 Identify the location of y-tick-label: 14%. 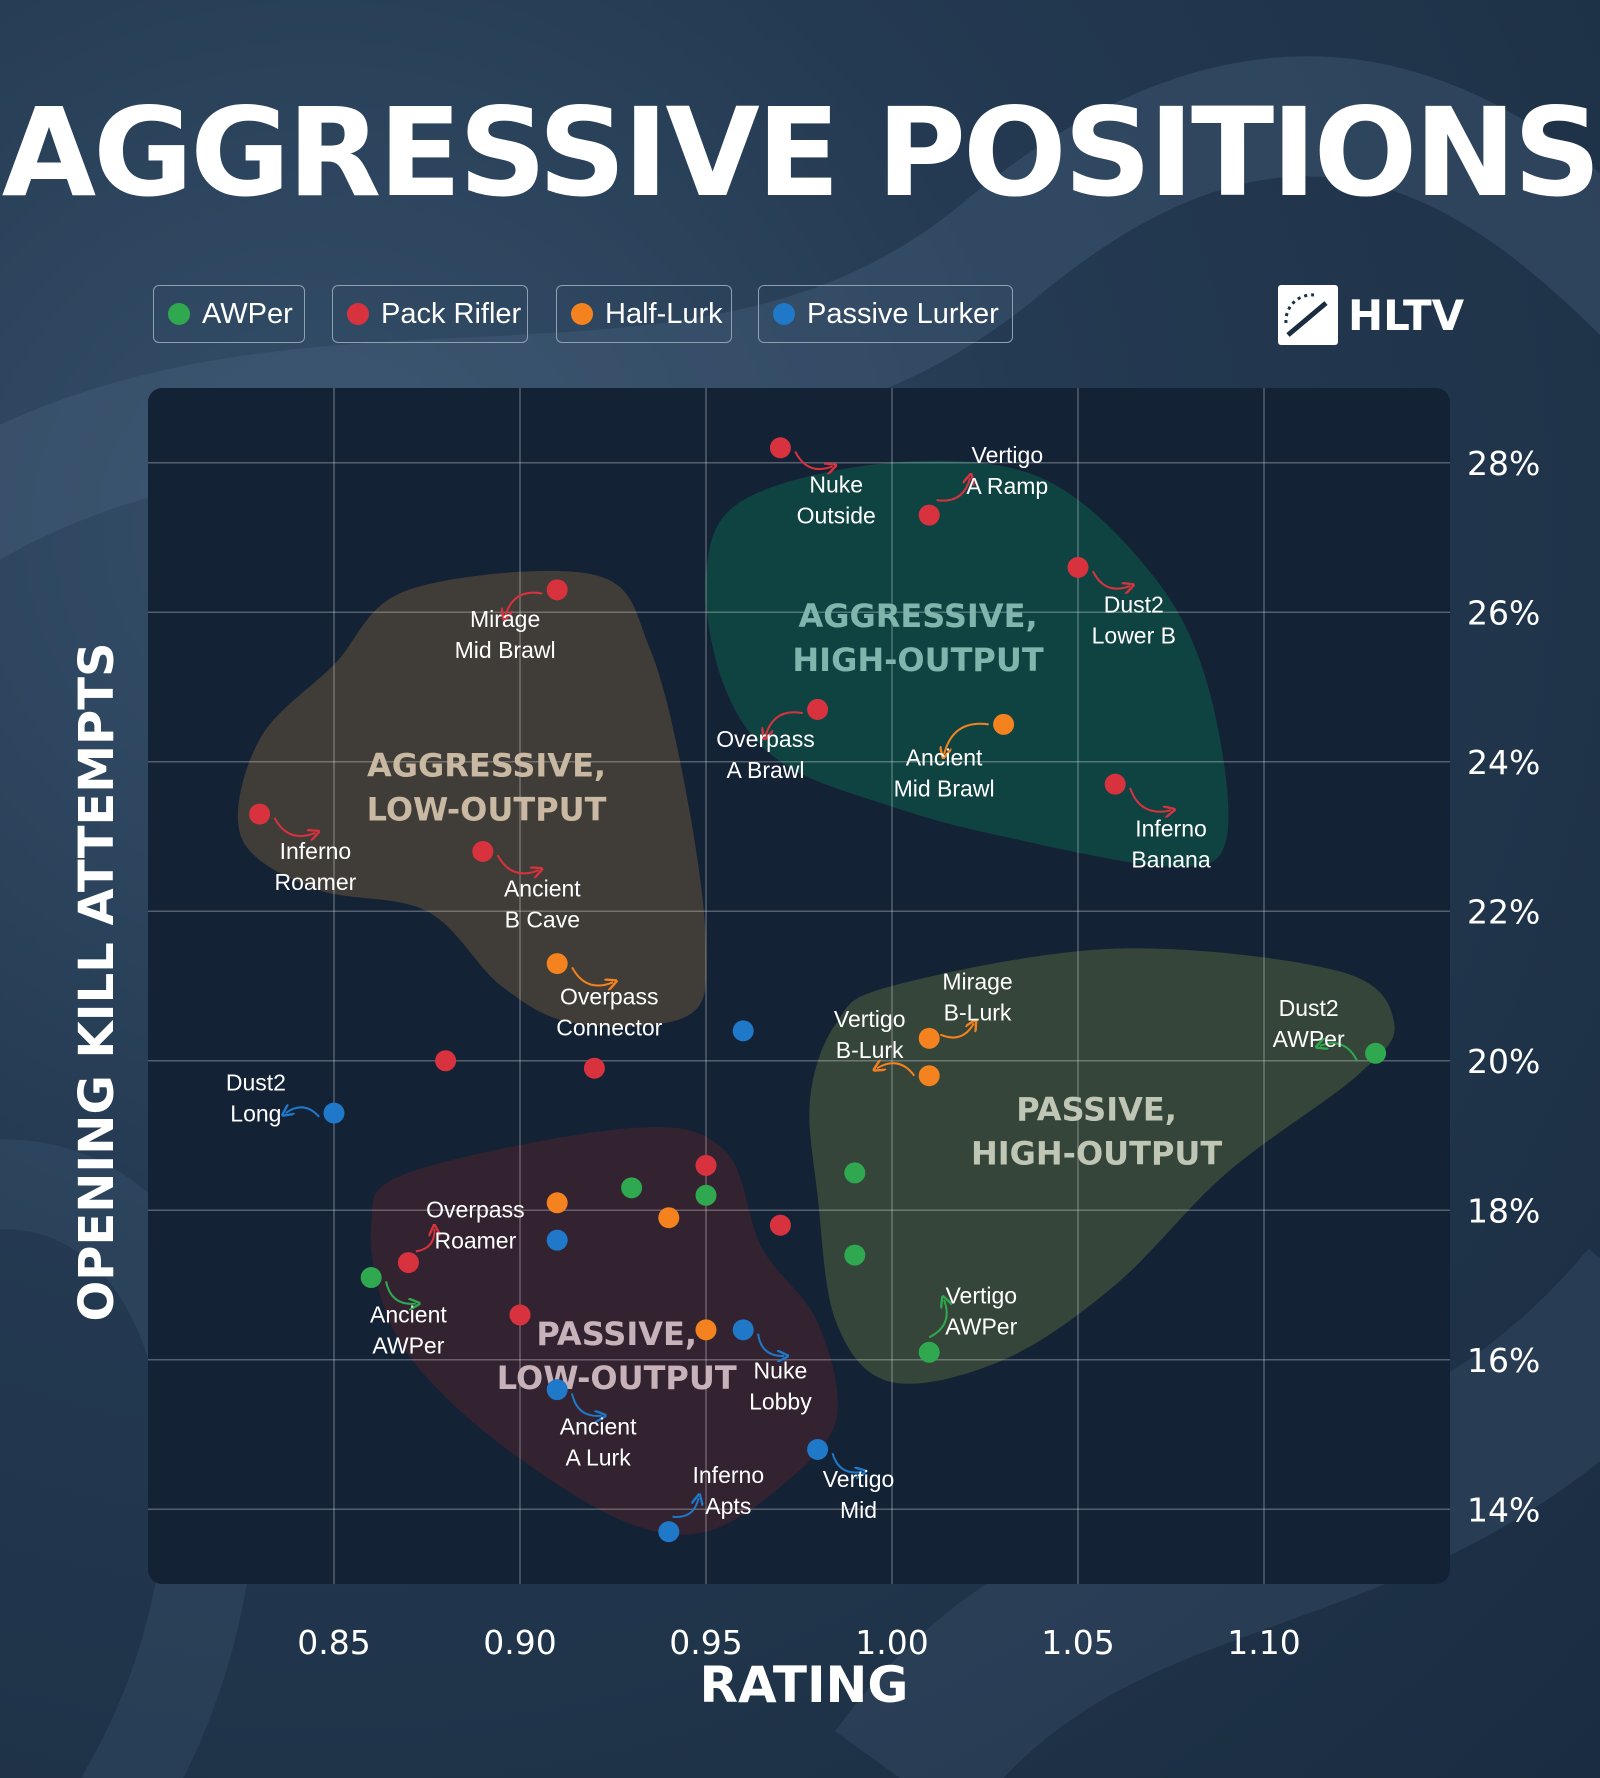
(1503, 1509).